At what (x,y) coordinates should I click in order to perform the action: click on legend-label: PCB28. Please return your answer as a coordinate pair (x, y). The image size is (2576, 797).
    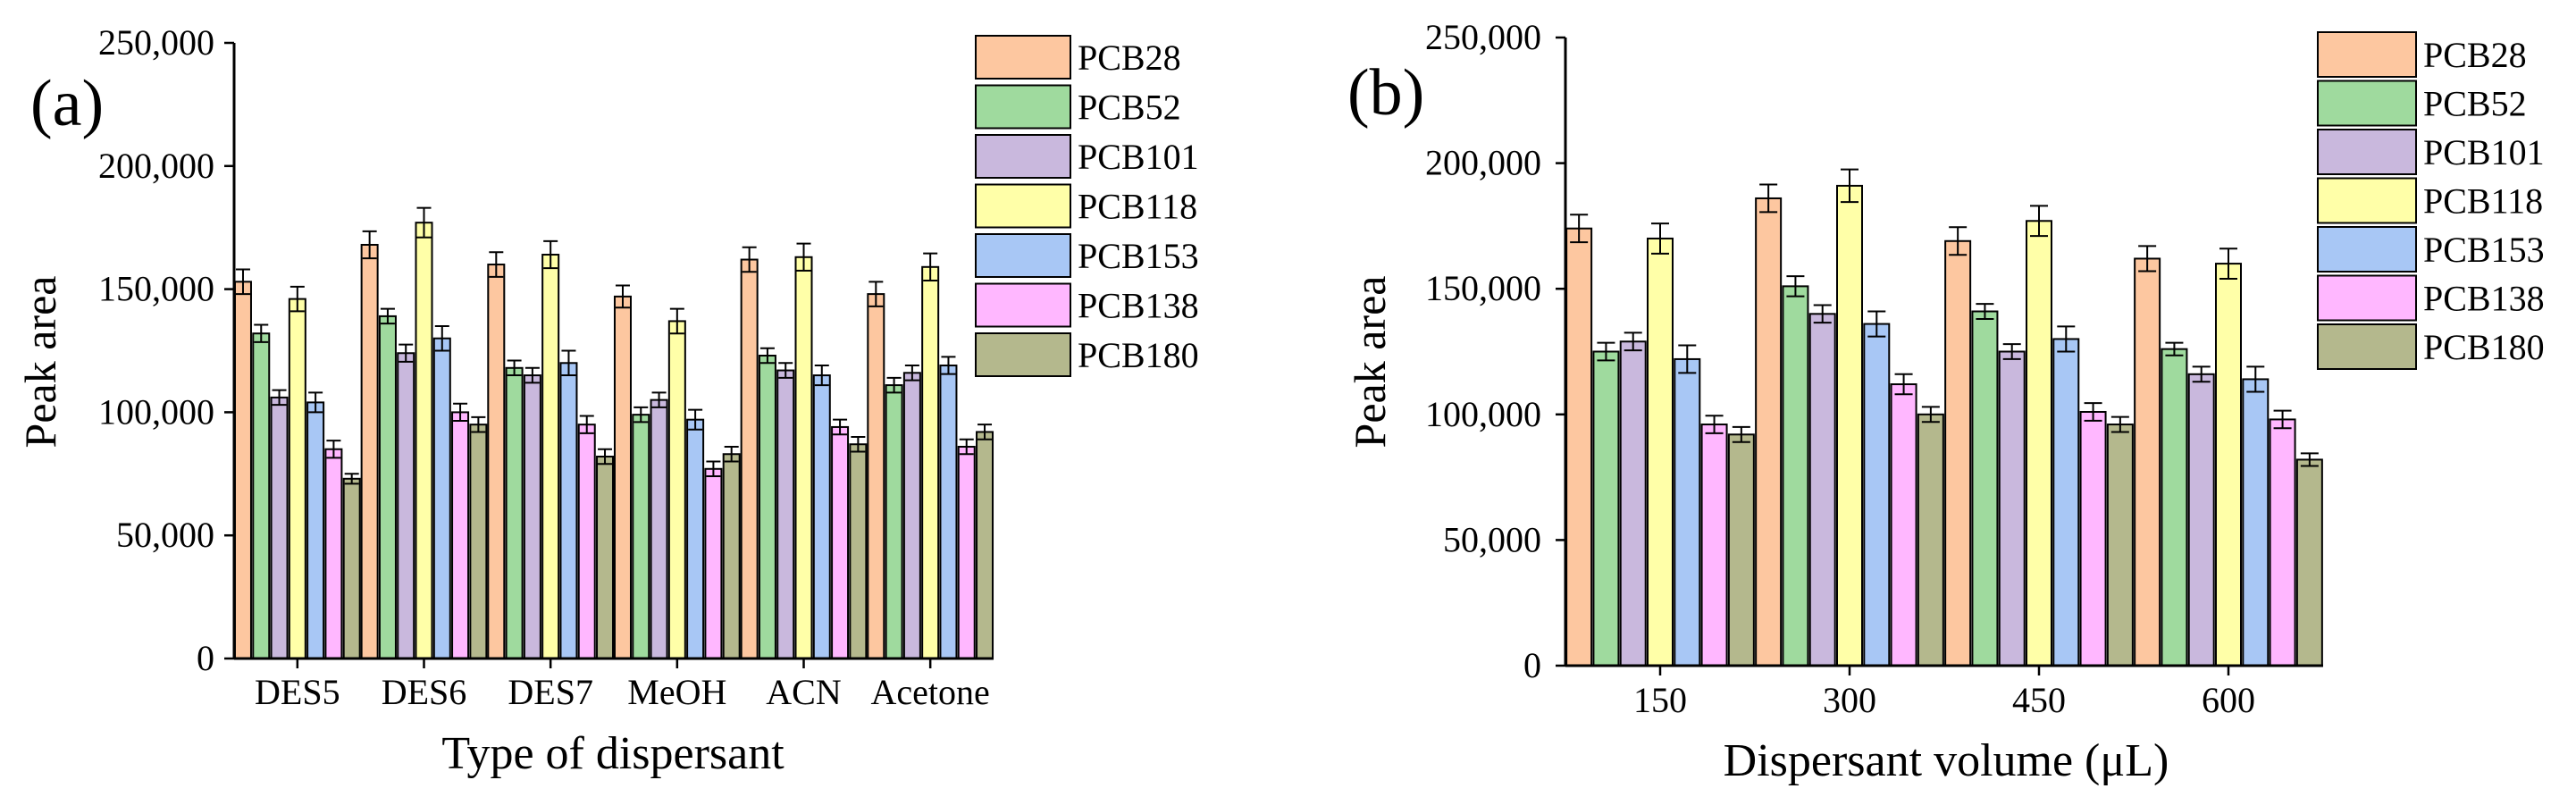
    Looking at the image, I should click on (1129, 58).